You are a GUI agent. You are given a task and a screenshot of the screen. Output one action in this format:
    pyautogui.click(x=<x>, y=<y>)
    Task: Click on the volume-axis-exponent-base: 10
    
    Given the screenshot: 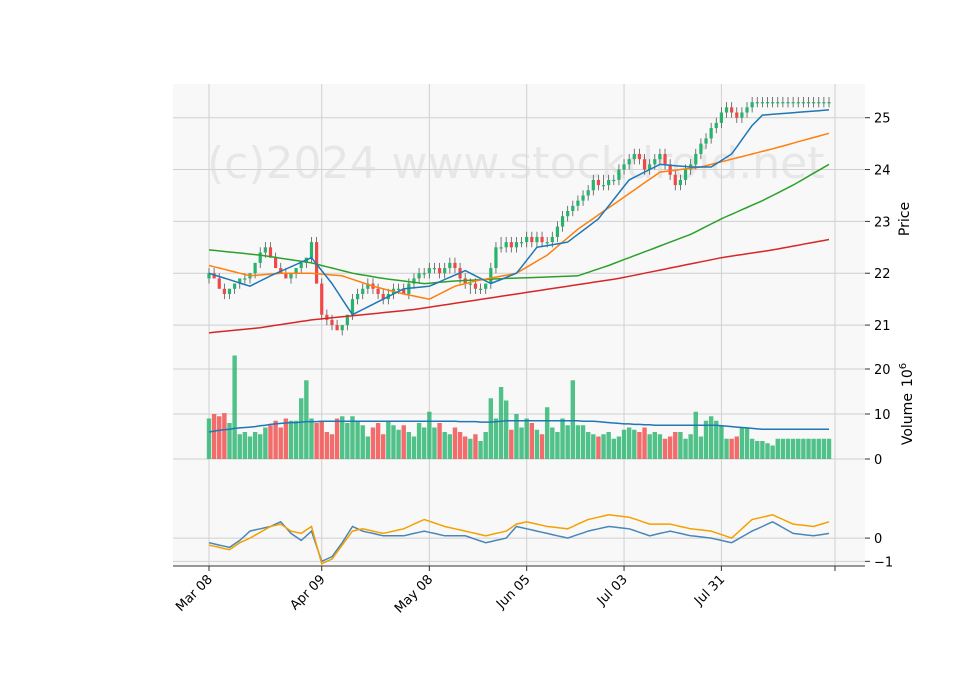 What is the action you would take?
    pyautogui.click(x=908, y=378)
    